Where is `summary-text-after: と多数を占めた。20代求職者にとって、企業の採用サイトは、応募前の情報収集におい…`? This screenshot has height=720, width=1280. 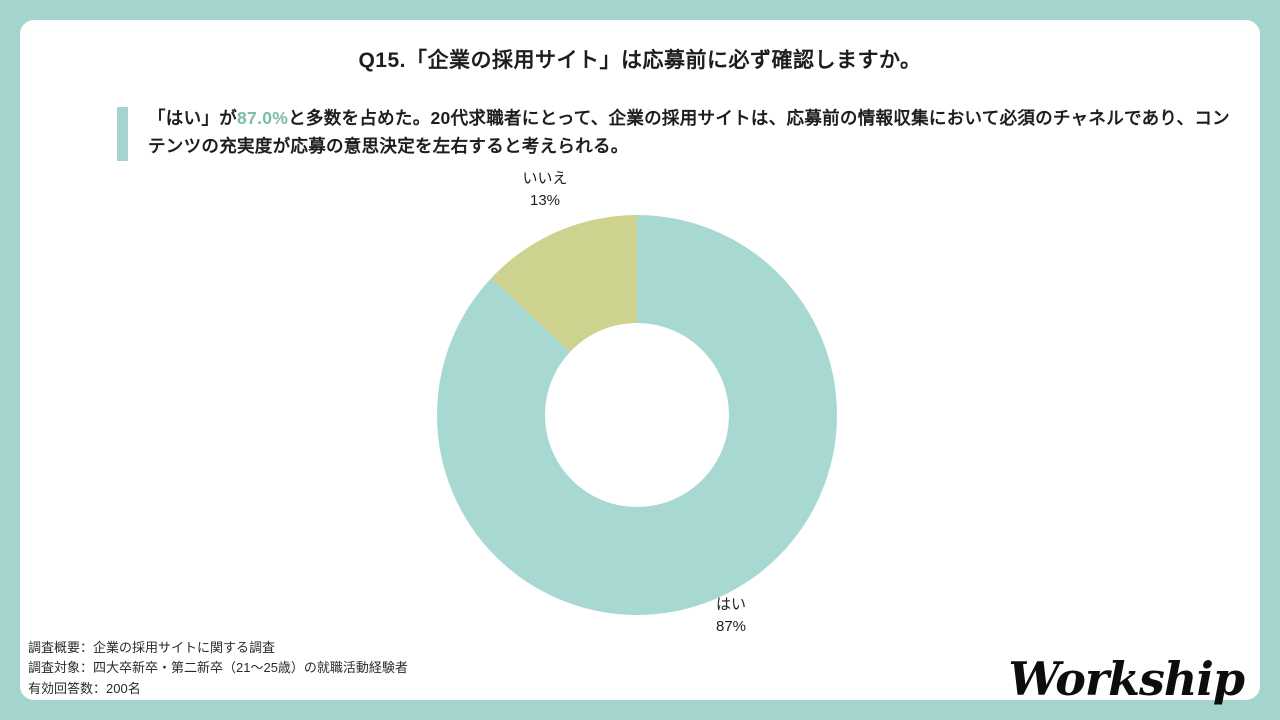 summary-text-after: と多数を占めた。20代求職者にとって、企業の採用サイトは、応募前の情報収集におい… is located at coordinates (689, 132).